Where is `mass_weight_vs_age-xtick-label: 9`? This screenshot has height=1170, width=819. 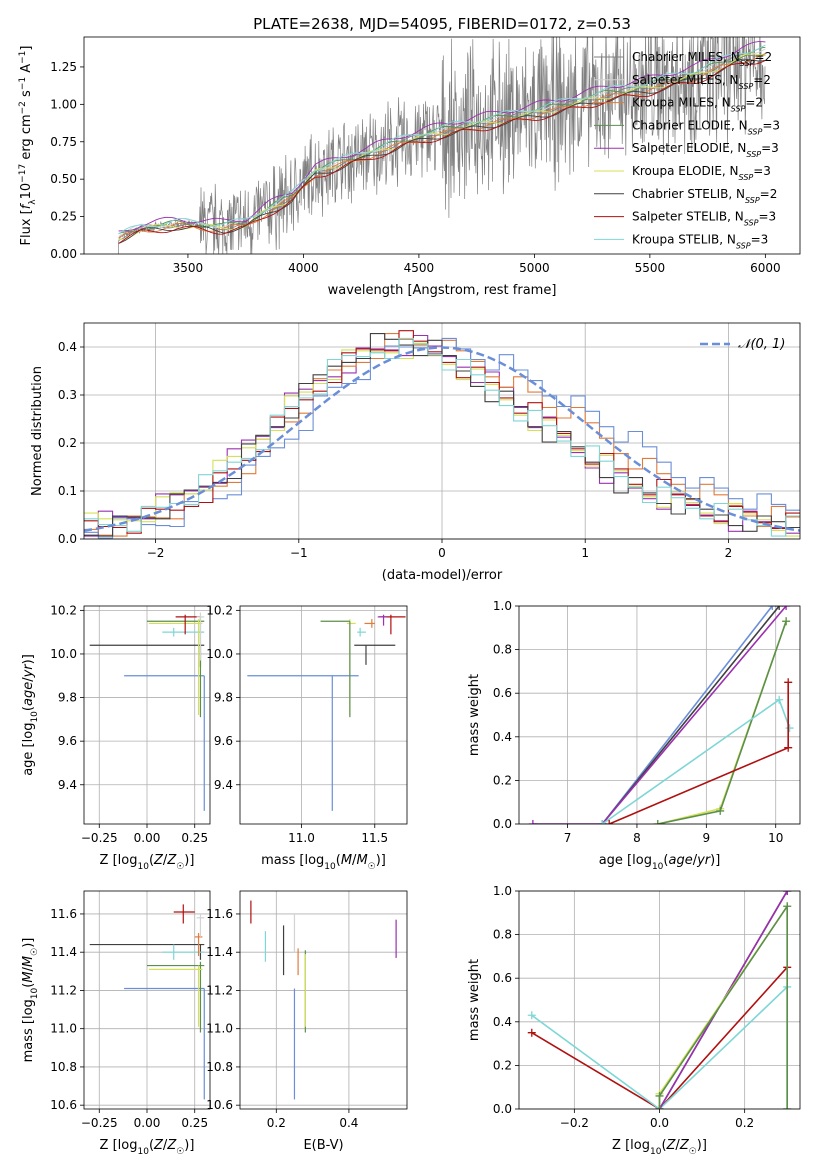 mass_weight_vs_age-xtick-label: 9 is located at coordinates (707, 838).